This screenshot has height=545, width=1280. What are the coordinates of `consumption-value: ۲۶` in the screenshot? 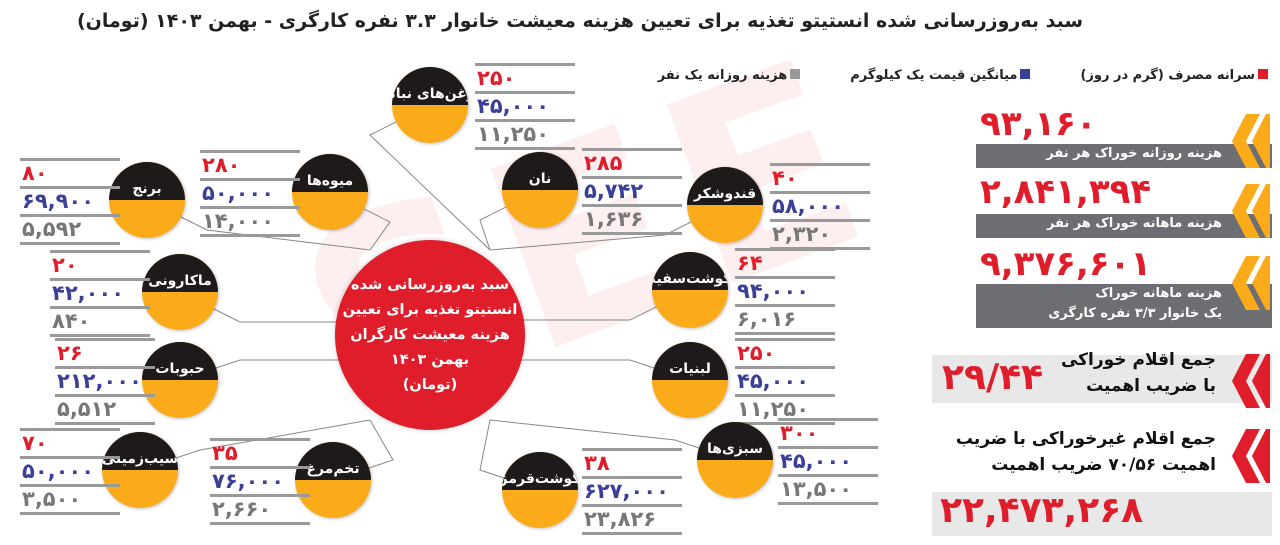 It's located at (105, 355).